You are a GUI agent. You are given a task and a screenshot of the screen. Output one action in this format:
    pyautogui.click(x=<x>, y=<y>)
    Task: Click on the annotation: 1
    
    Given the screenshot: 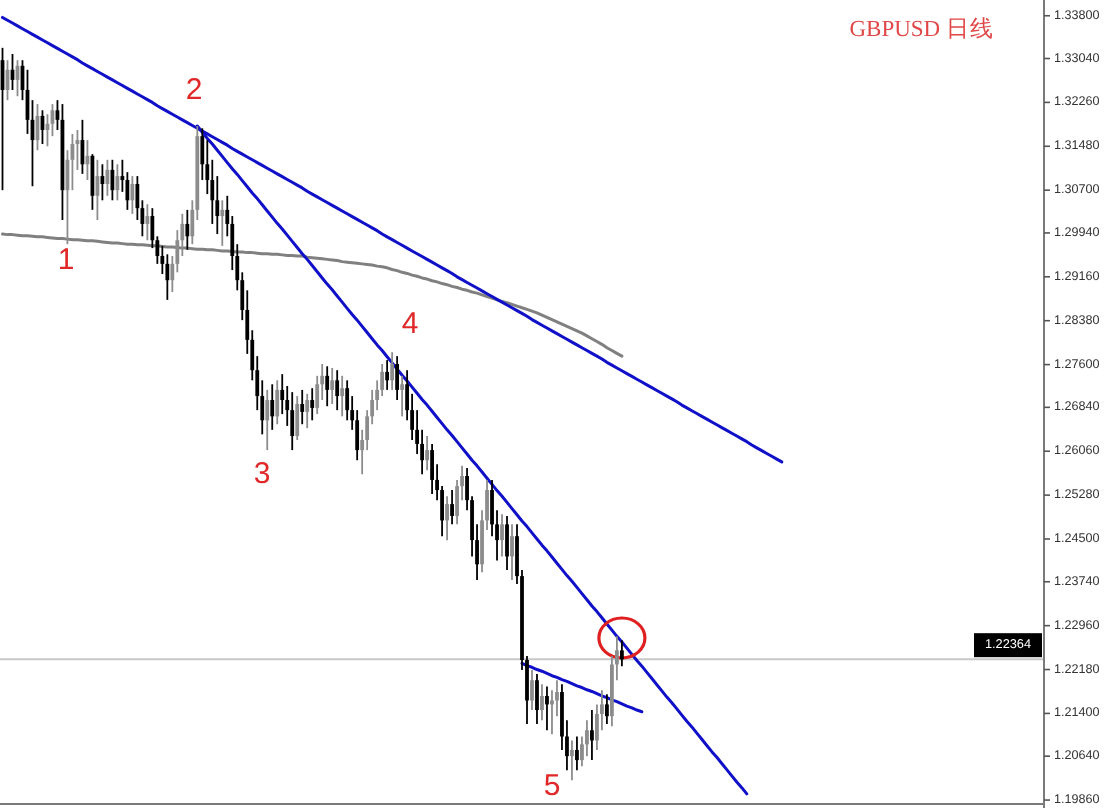 What is the action you would take?
    pyautogui.click(x=66, y=260)
    